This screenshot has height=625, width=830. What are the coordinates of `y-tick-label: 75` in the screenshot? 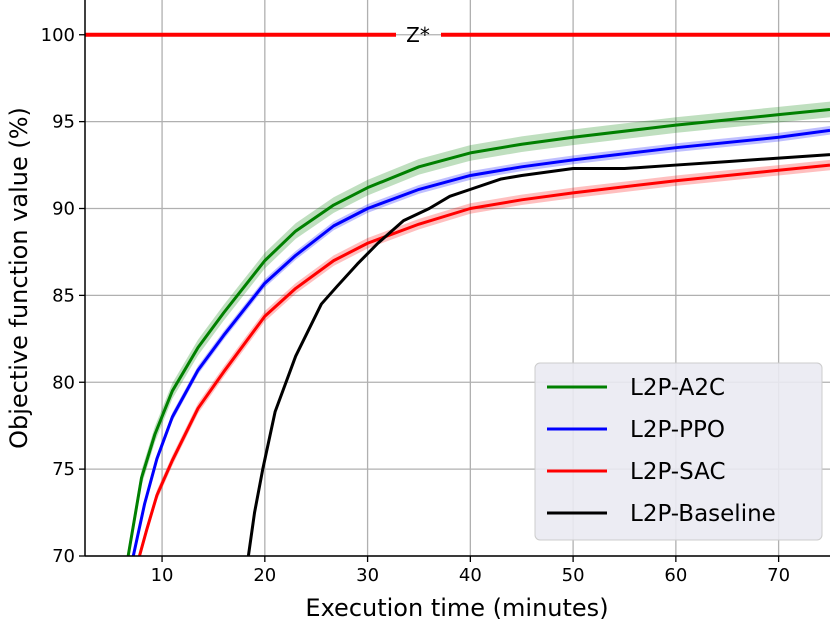 It's located at (63, 469).